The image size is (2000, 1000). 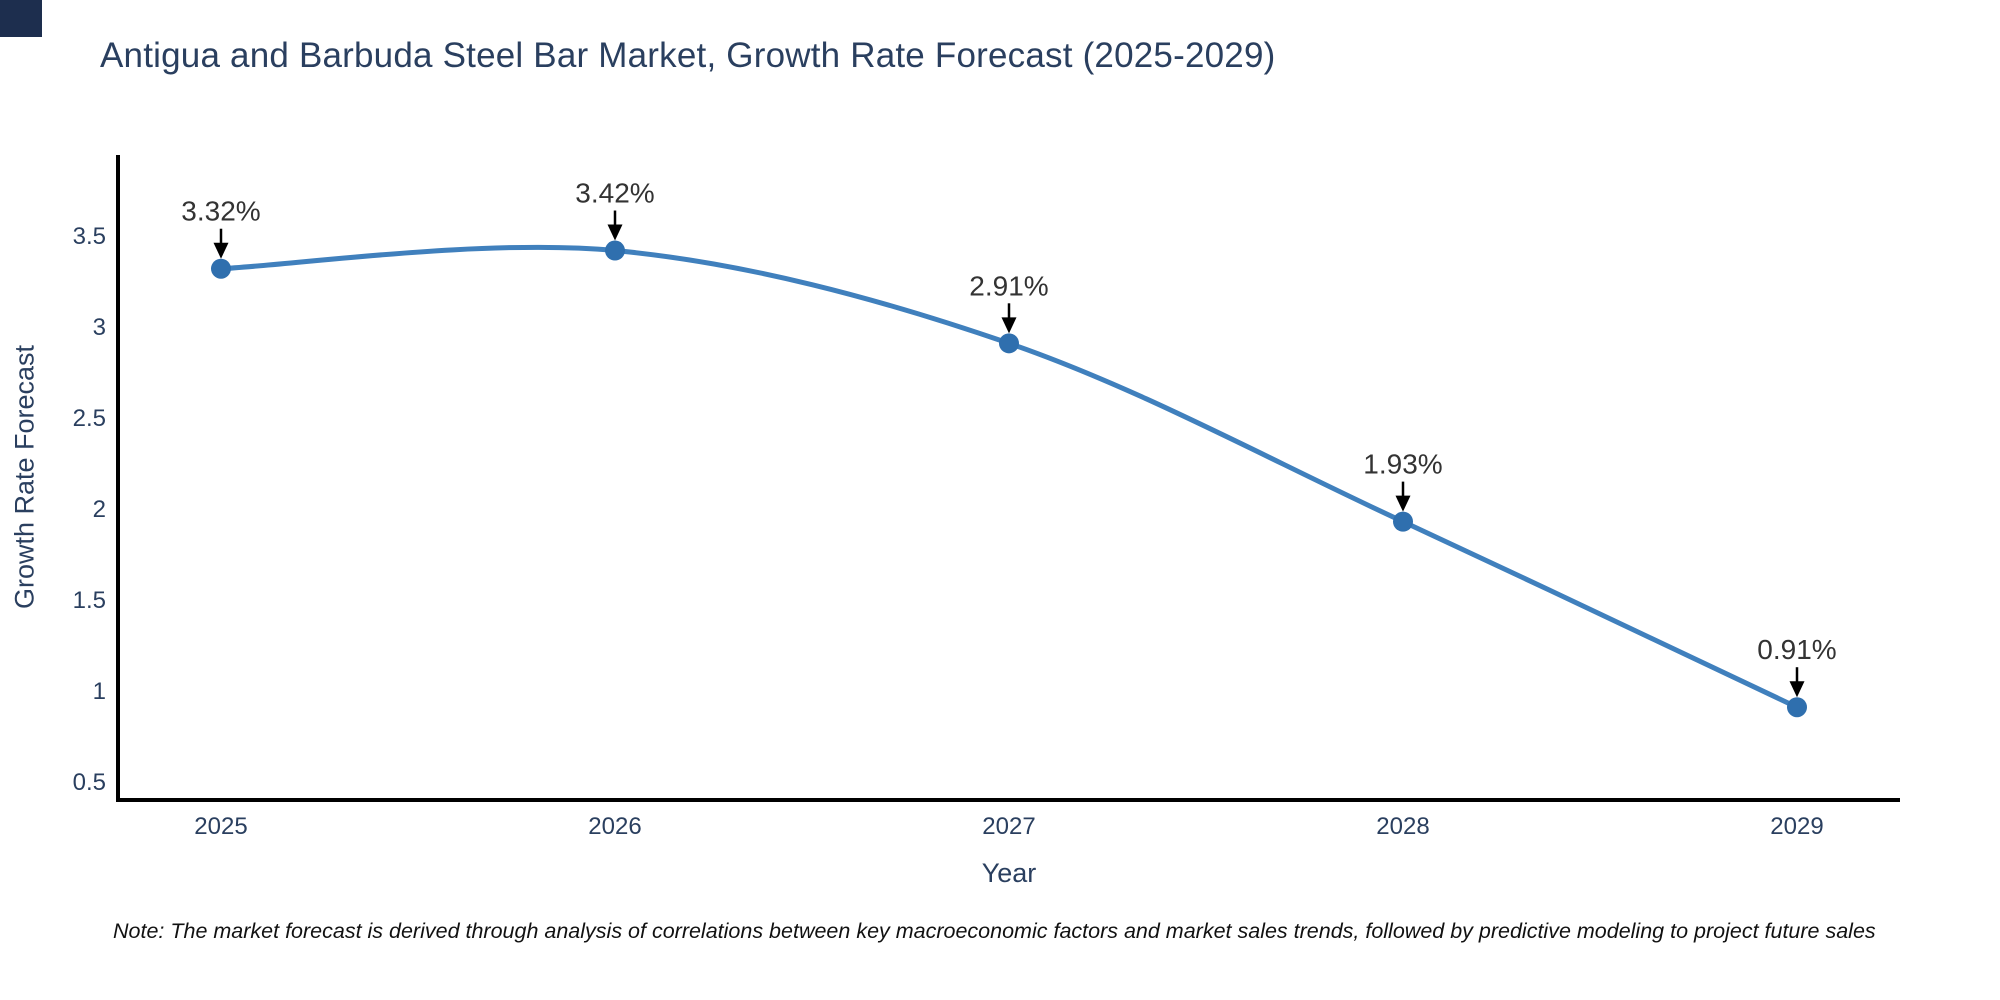 What do you see at coordinates (1403, 503) in the screenshot?
I see `annotation-arrow-head-2028` at bounding box center [1403, 503].